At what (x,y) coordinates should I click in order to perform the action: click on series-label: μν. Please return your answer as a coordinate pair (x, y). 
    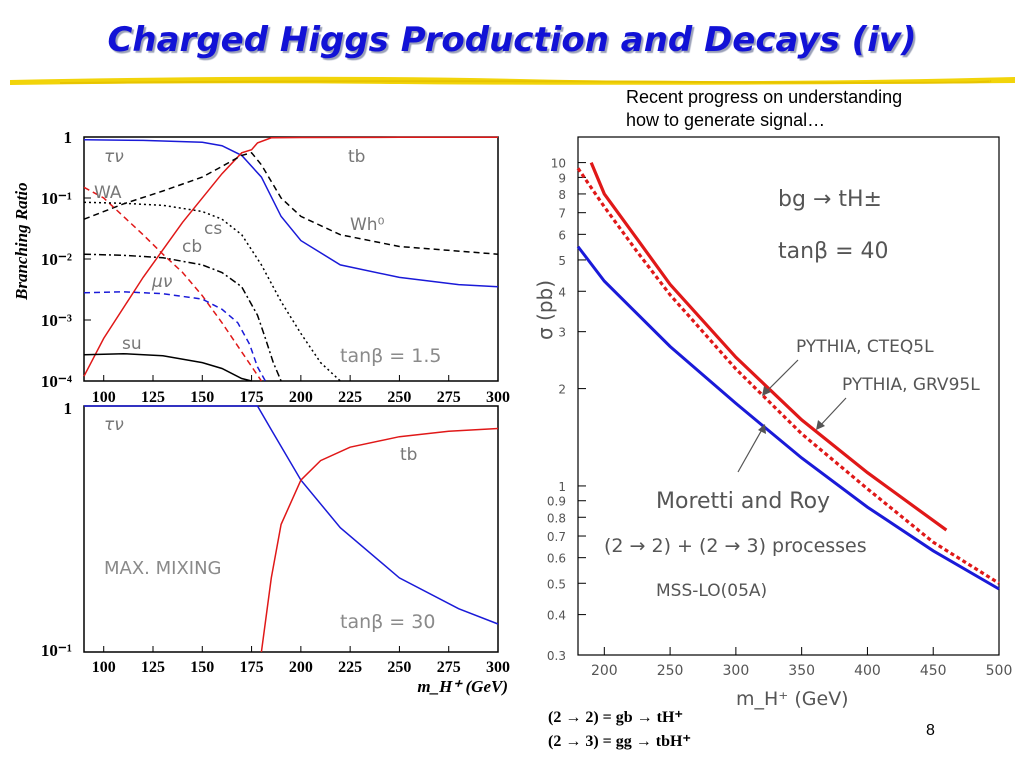
    Looking at the image, I should click on (162, 282).